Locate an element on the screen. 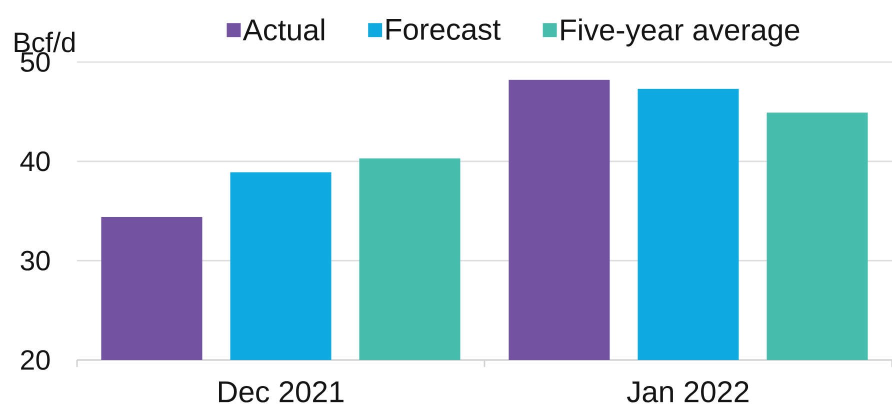  x-tick-label: Dec 2021 is located at coordinates (281, 391).